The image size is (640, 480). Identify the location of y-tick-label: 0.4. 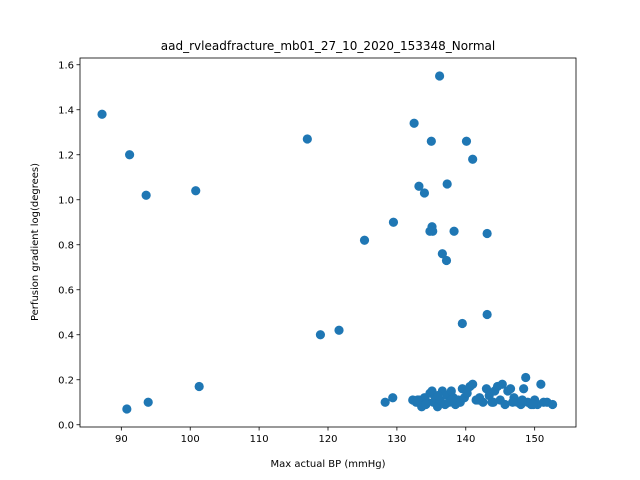
(66, 335).